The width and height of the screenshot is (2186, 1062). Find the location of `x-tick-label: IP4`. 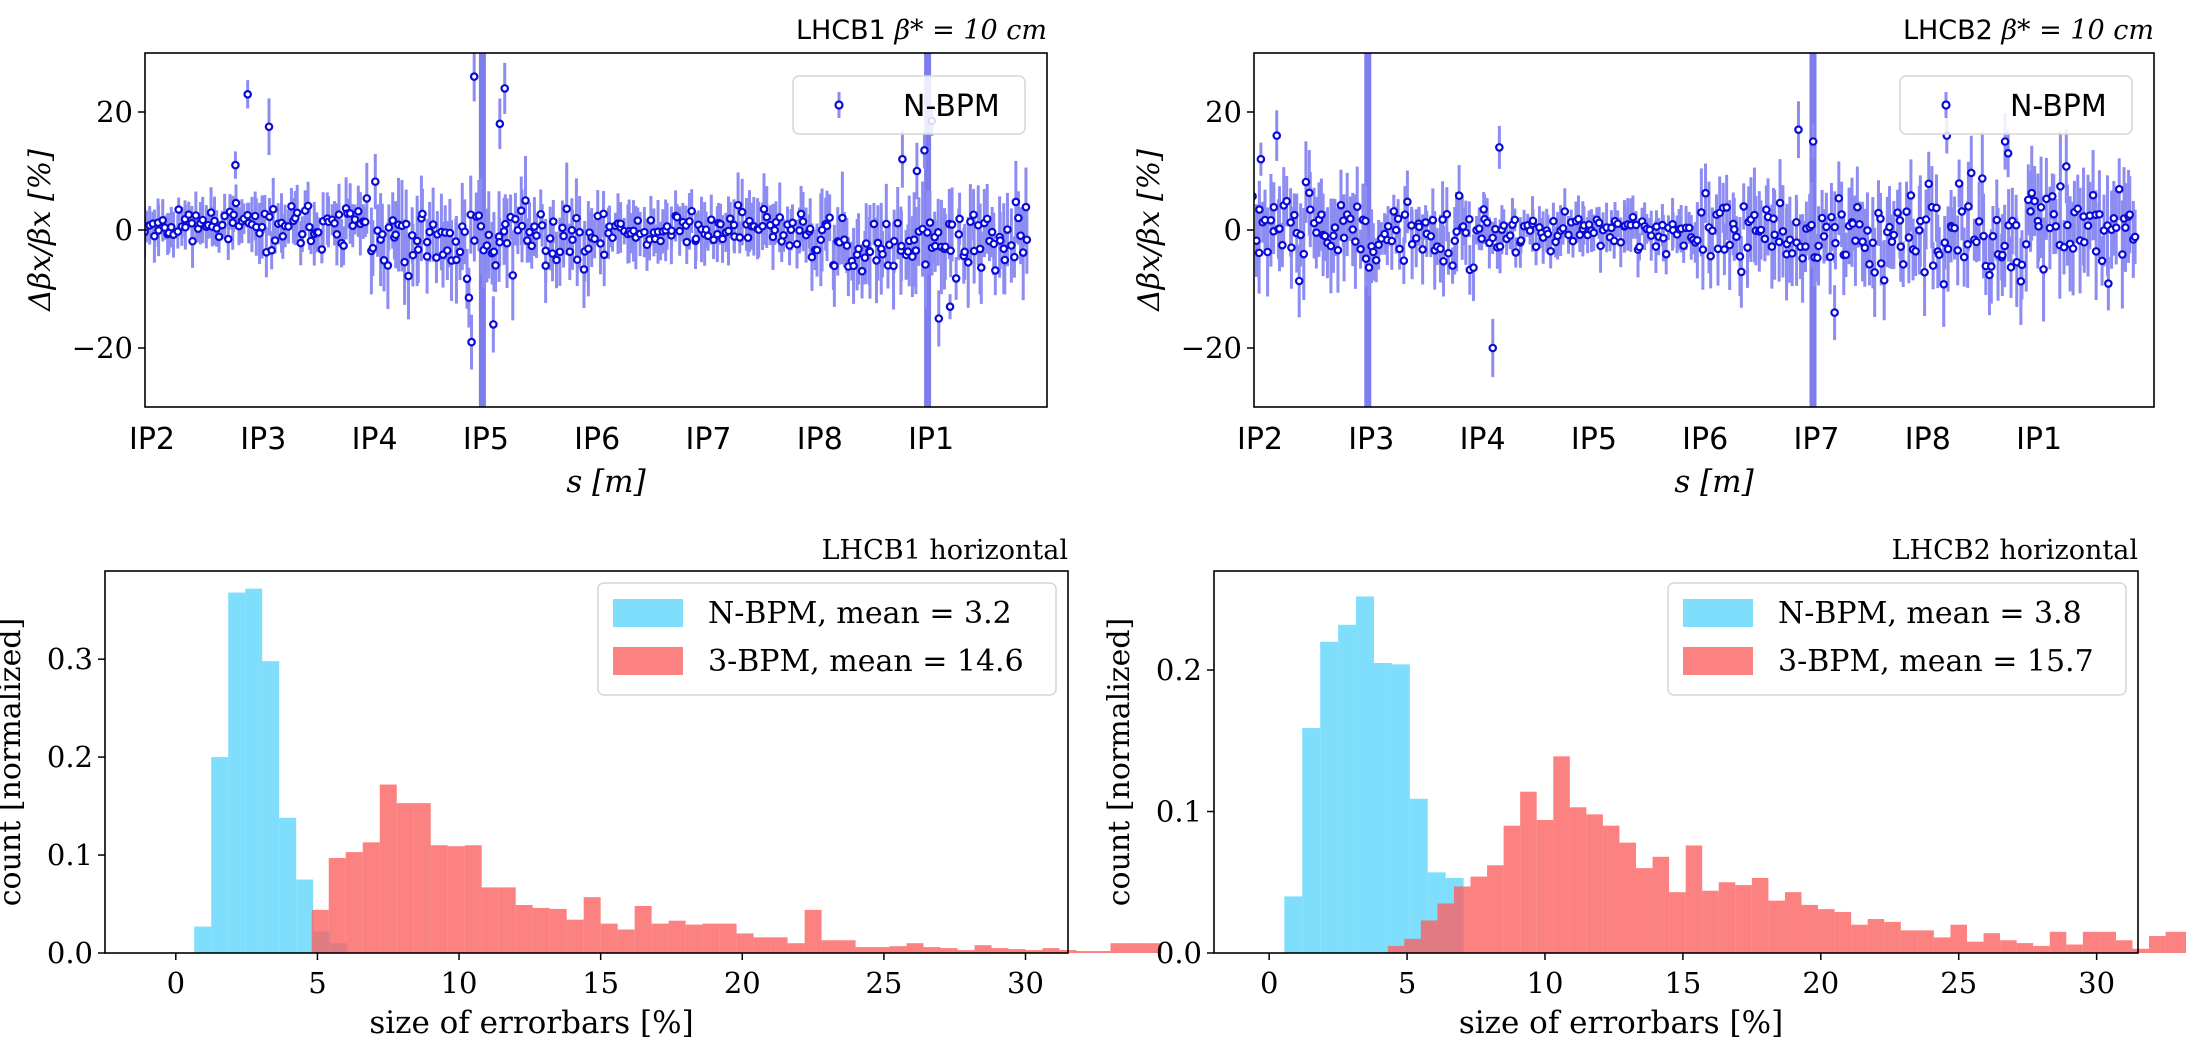

x-tick-label: IP4 is located at coordinates (1483, 439).